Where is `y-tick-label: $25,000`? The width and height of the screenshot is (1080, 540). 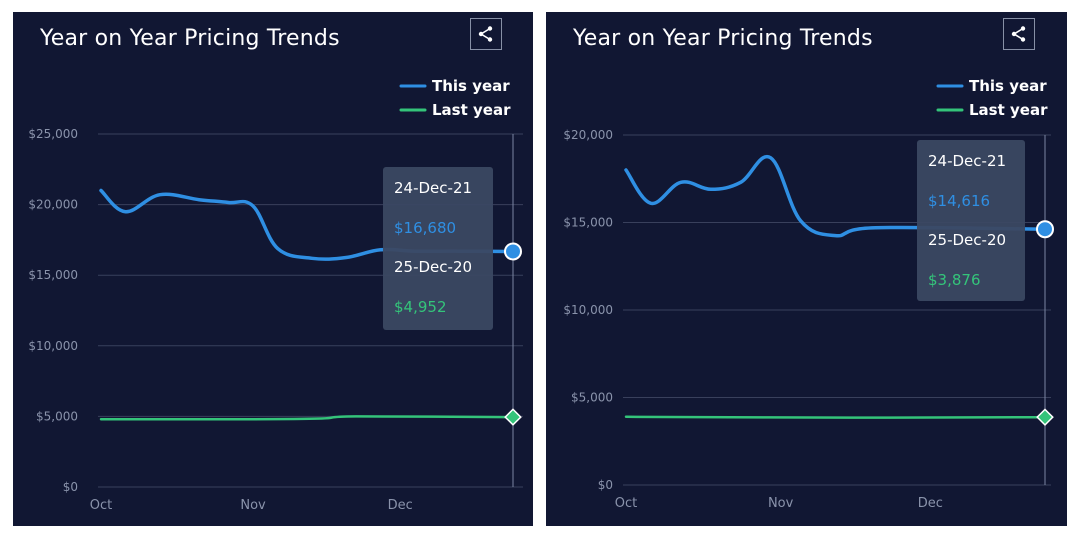
y-tick-label: $25,000 is located at coordinates (53, 134).